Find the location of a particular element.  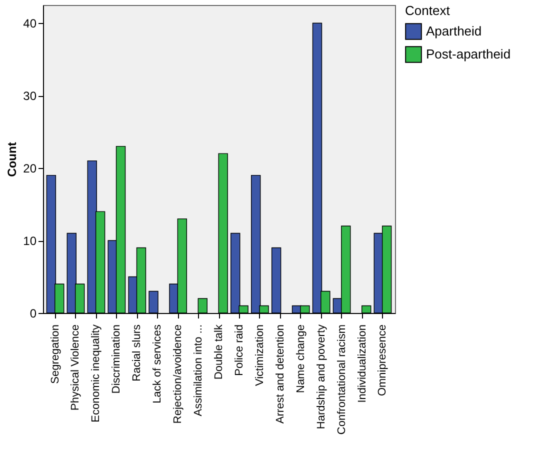

y-tick-label: 10 is located at coordinates (30, 241).